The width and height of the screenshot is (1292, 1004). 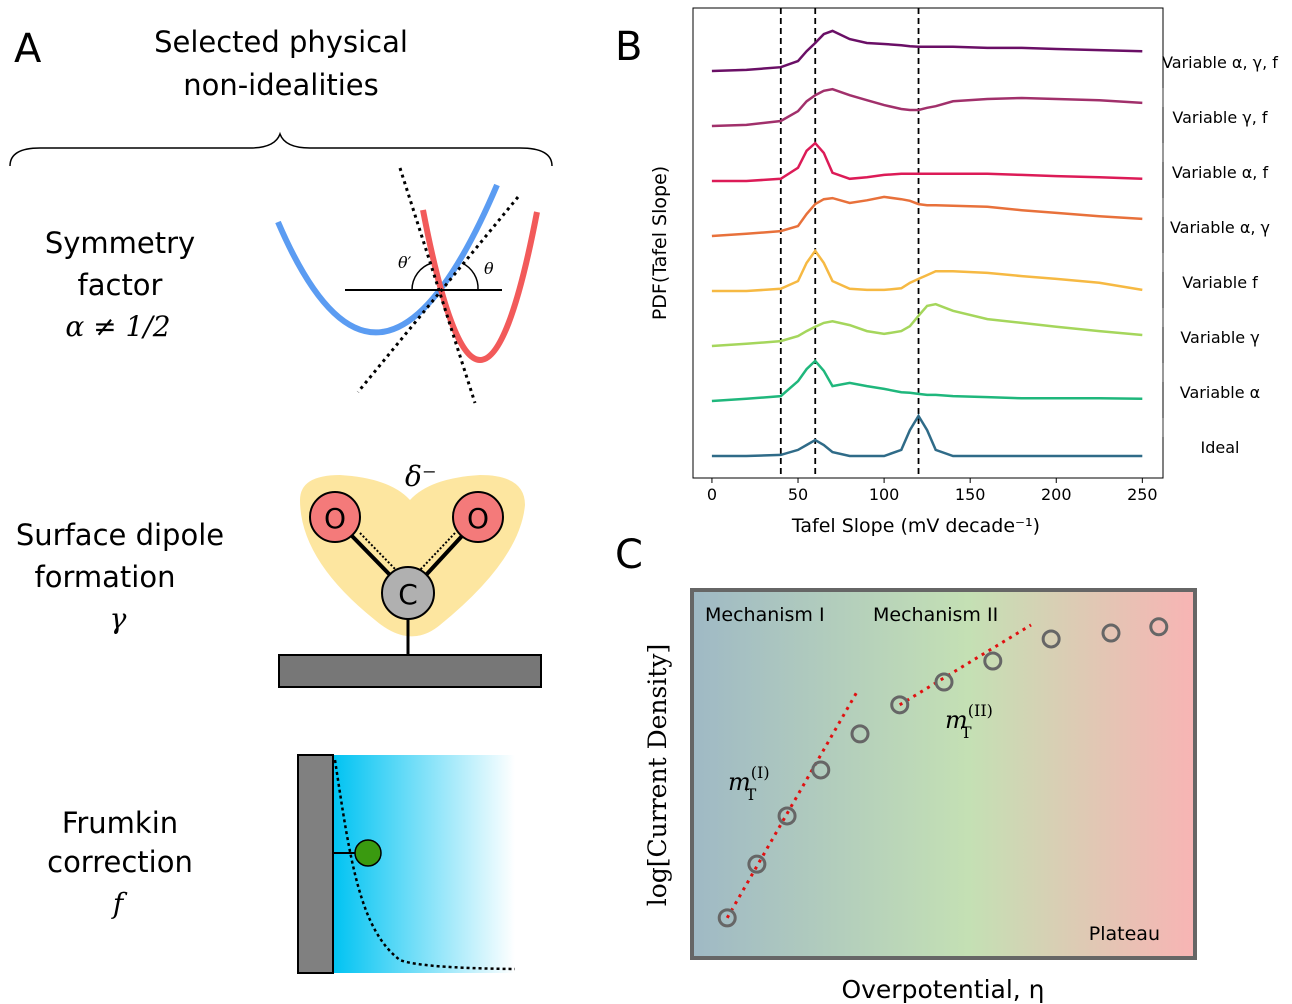 I want to click on y-label: PDF(Tafel Slope), so click(x=660, y=243).